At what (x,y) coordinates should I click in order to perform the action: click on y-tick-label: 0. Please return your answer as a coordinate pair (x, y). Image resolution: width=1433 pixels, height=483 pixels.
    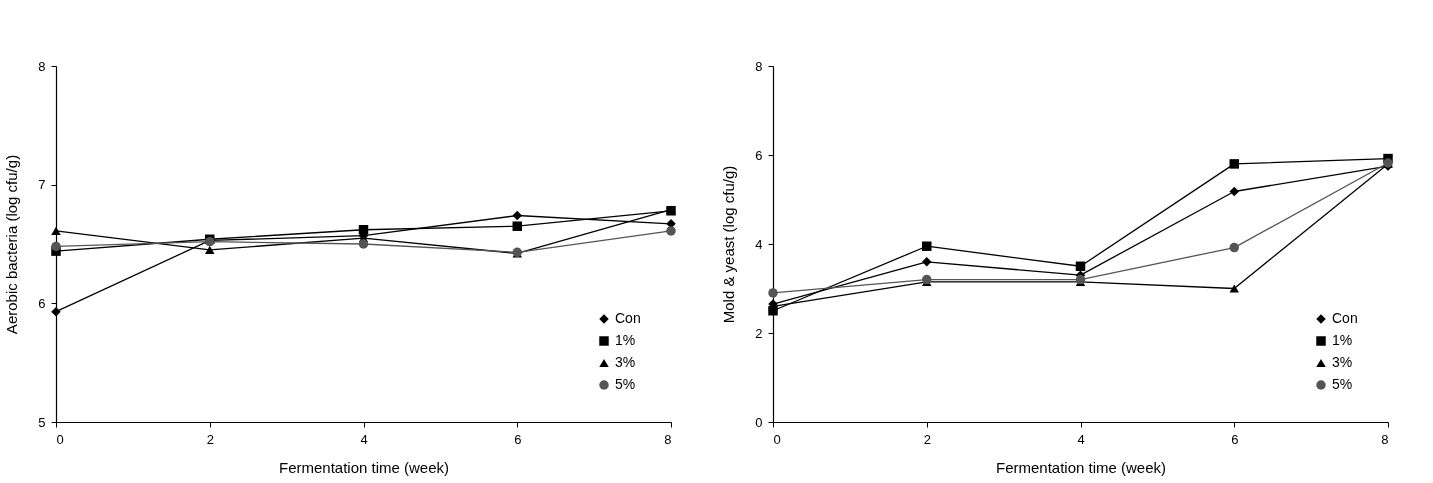
    Looking at the image, I should click on (759, 422).